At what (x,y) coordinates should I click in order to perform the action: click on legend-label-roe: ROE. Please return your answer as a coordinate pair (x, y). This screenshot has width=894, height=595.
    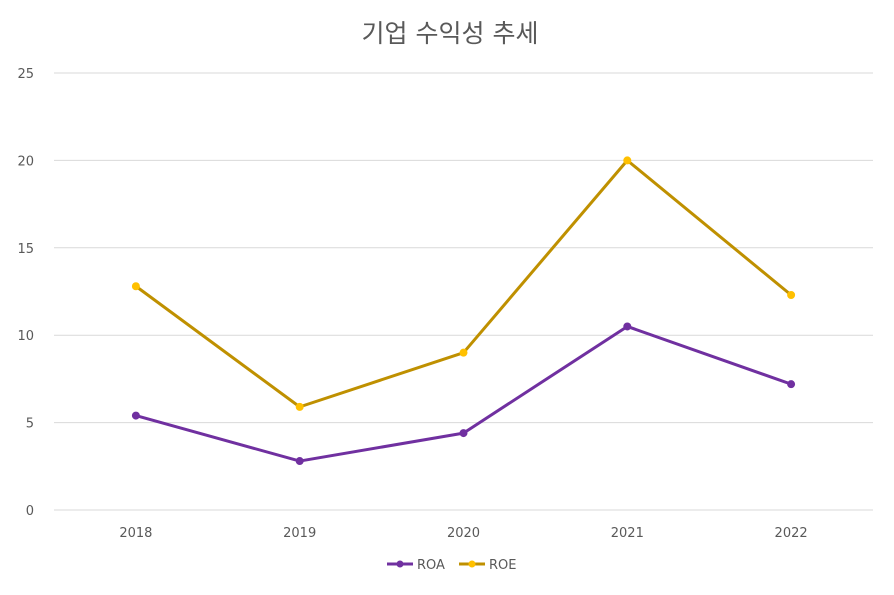
    Looking at the image, I should click on (502, 565).